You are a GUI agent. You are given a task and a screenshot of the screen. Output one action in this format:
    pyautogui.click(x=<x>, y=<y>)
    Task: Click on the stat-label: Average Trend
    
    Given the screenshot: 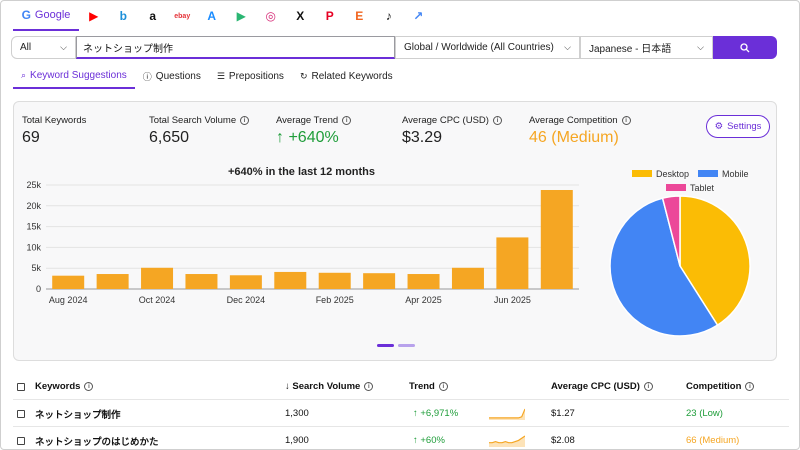 What is the action you would take?
    pyautogui.click(x=307, y=120)
    